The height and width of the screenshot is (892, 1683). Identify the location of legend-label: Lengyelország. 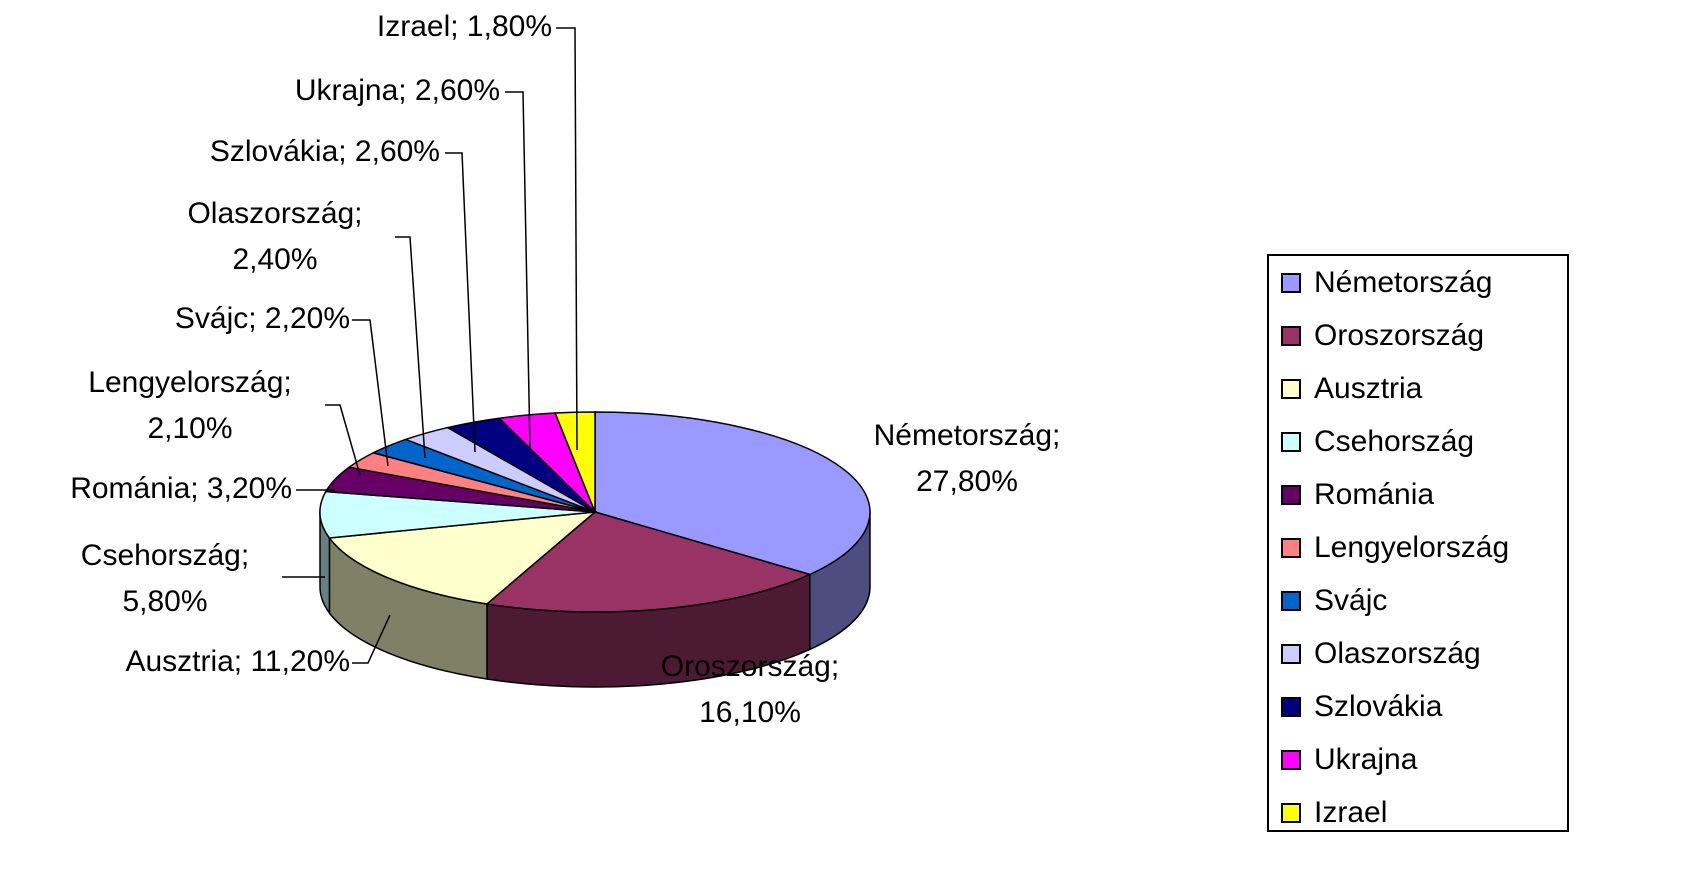
(1411, 547).